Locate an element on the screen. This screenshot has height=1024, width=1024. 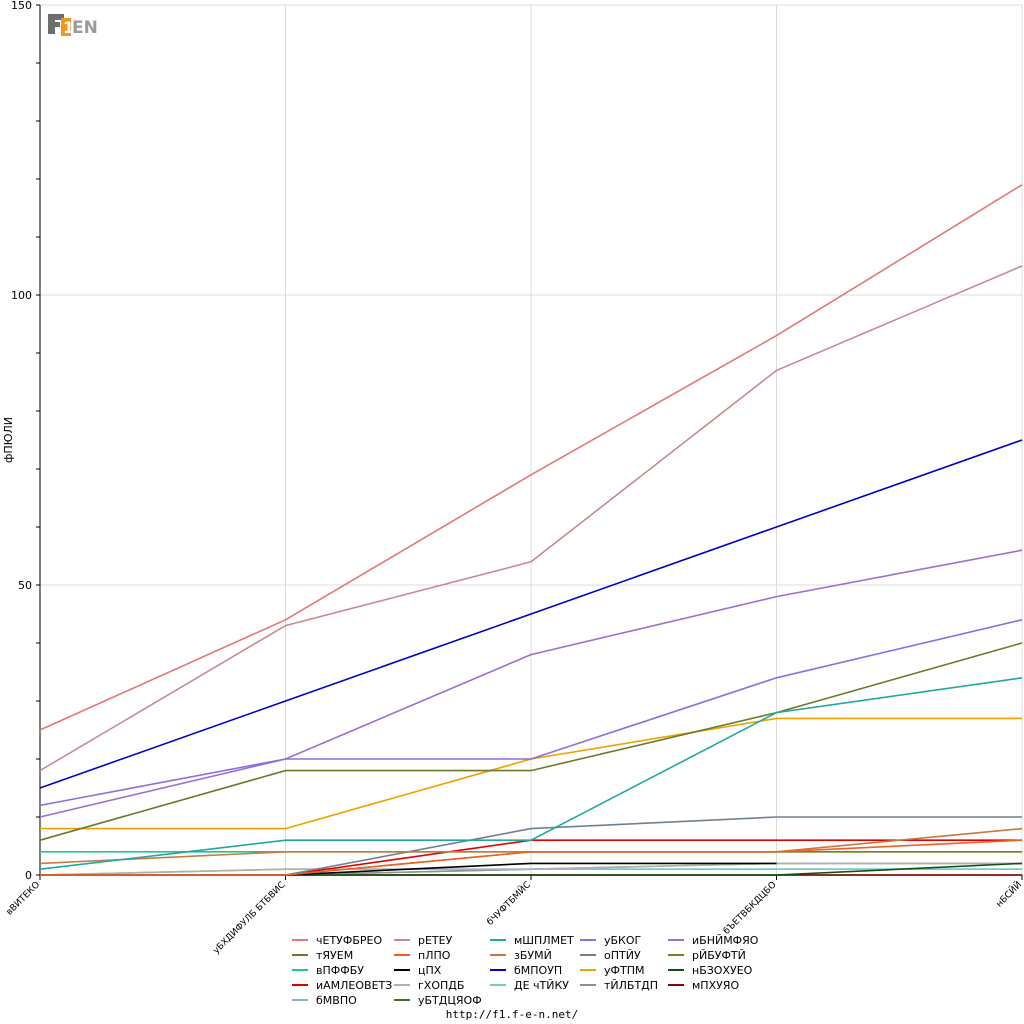
legend-label: мПХУЯО is located at coordinates (715, 985).